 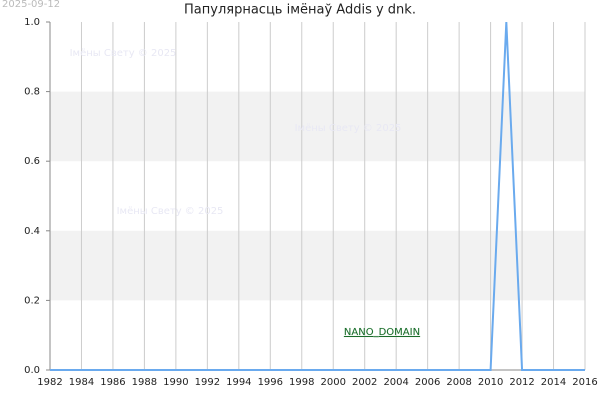 What do you see at coordinates (300, 10) in the screenshot?
I see `chart-title: Папулярнасць імёнаў Addis у dnk.` at bounding box center [300, 10].